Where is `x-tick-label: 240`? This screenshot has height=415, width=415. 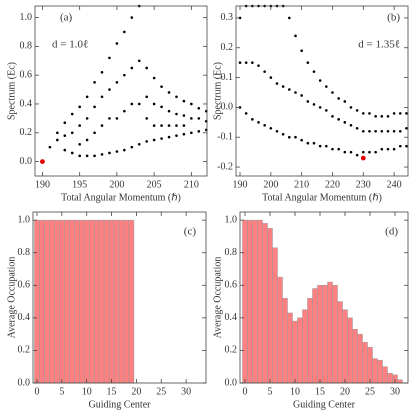 x-tick-label: 240 is located at coordinates (394, 184).